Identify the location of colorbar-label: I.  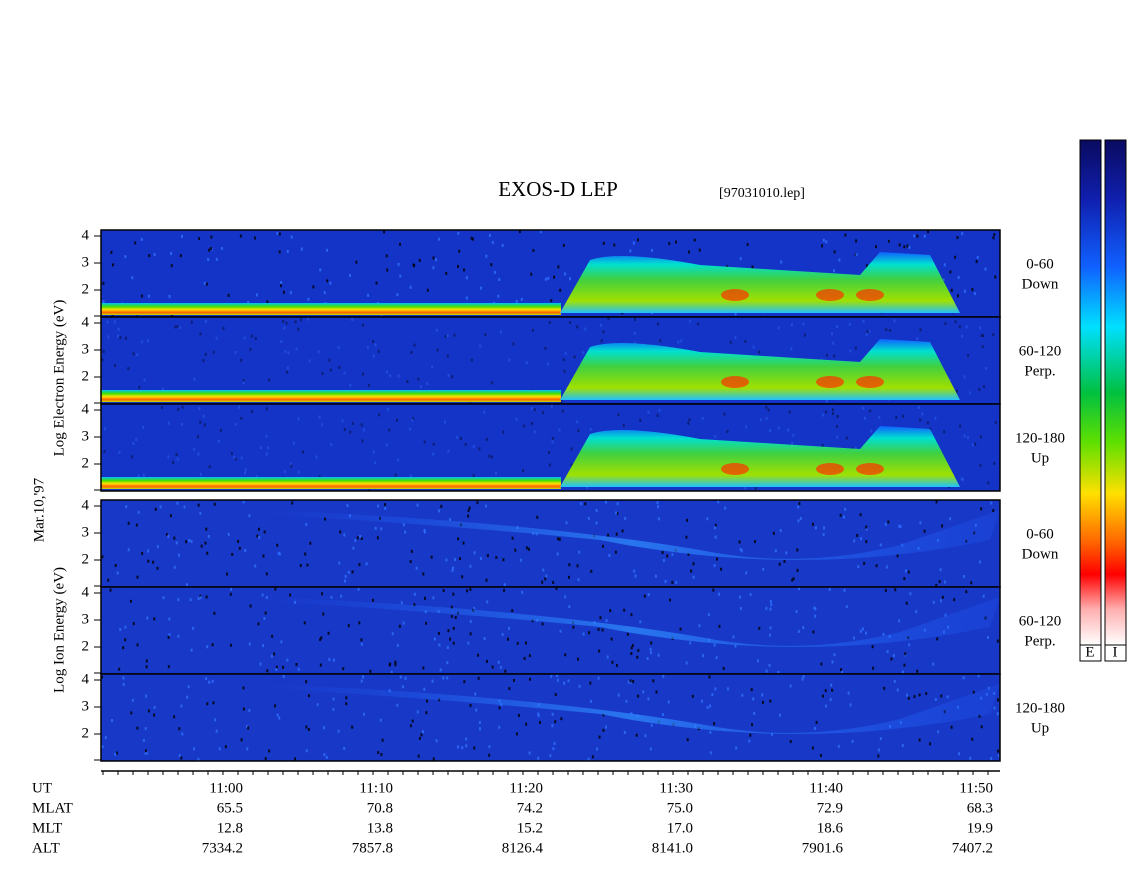
(1115, 652).